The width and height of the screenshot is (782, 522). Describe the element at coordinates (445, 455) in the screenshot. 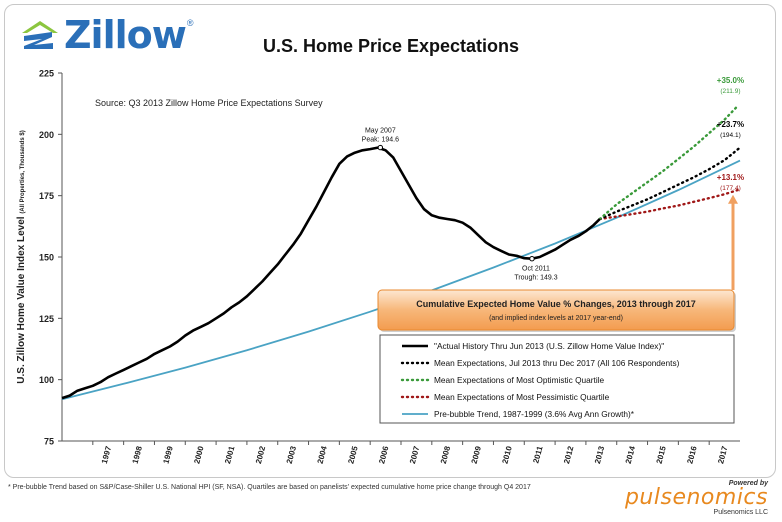

I see `x-tick-label: 2008` at that location.